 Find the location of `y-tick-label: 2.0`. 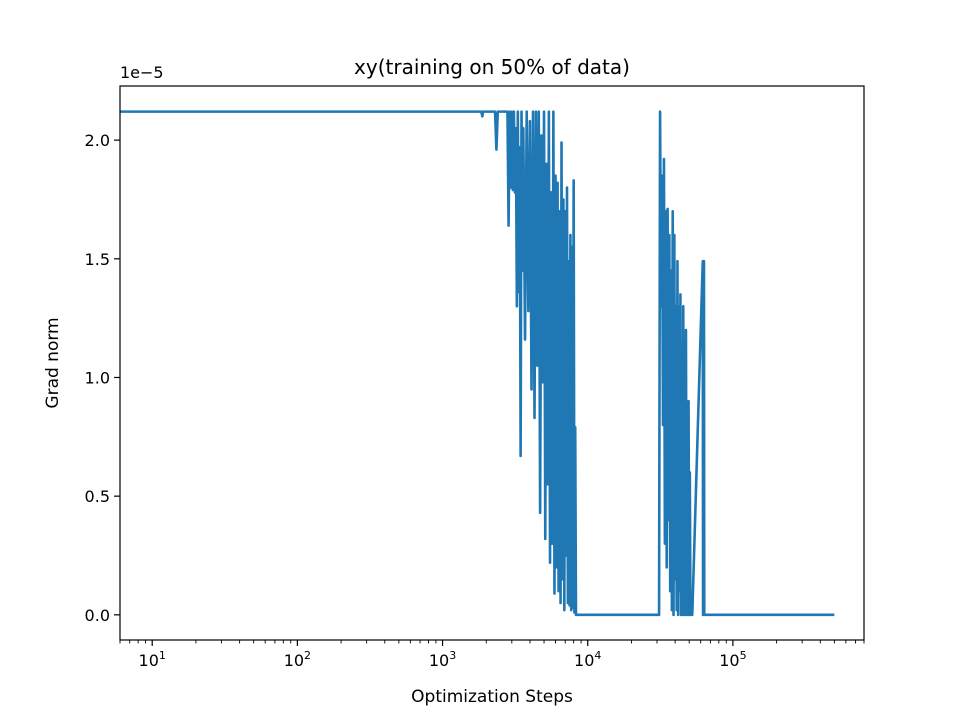

y-tick-label: 2.0 is located at coordinates (97, 140).